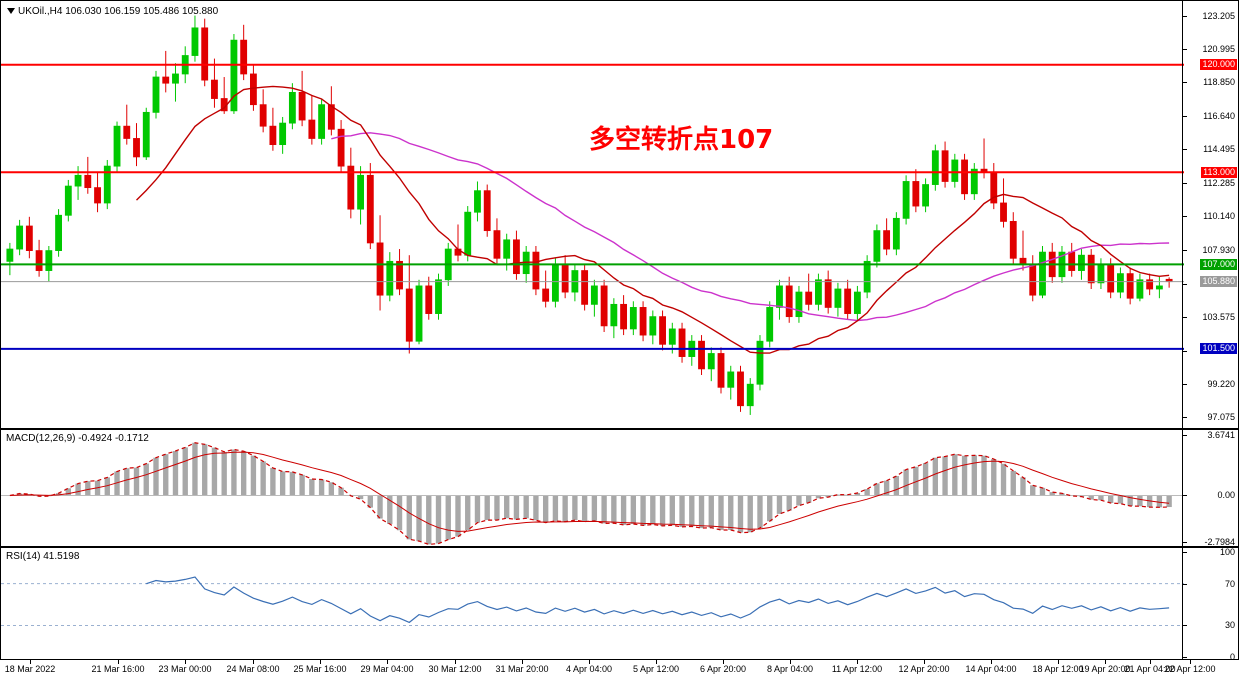  Describe the element at coordinates (589, 669) in the screenshot. I see `time-tick-label: 4 Apr 04:00` at that location.